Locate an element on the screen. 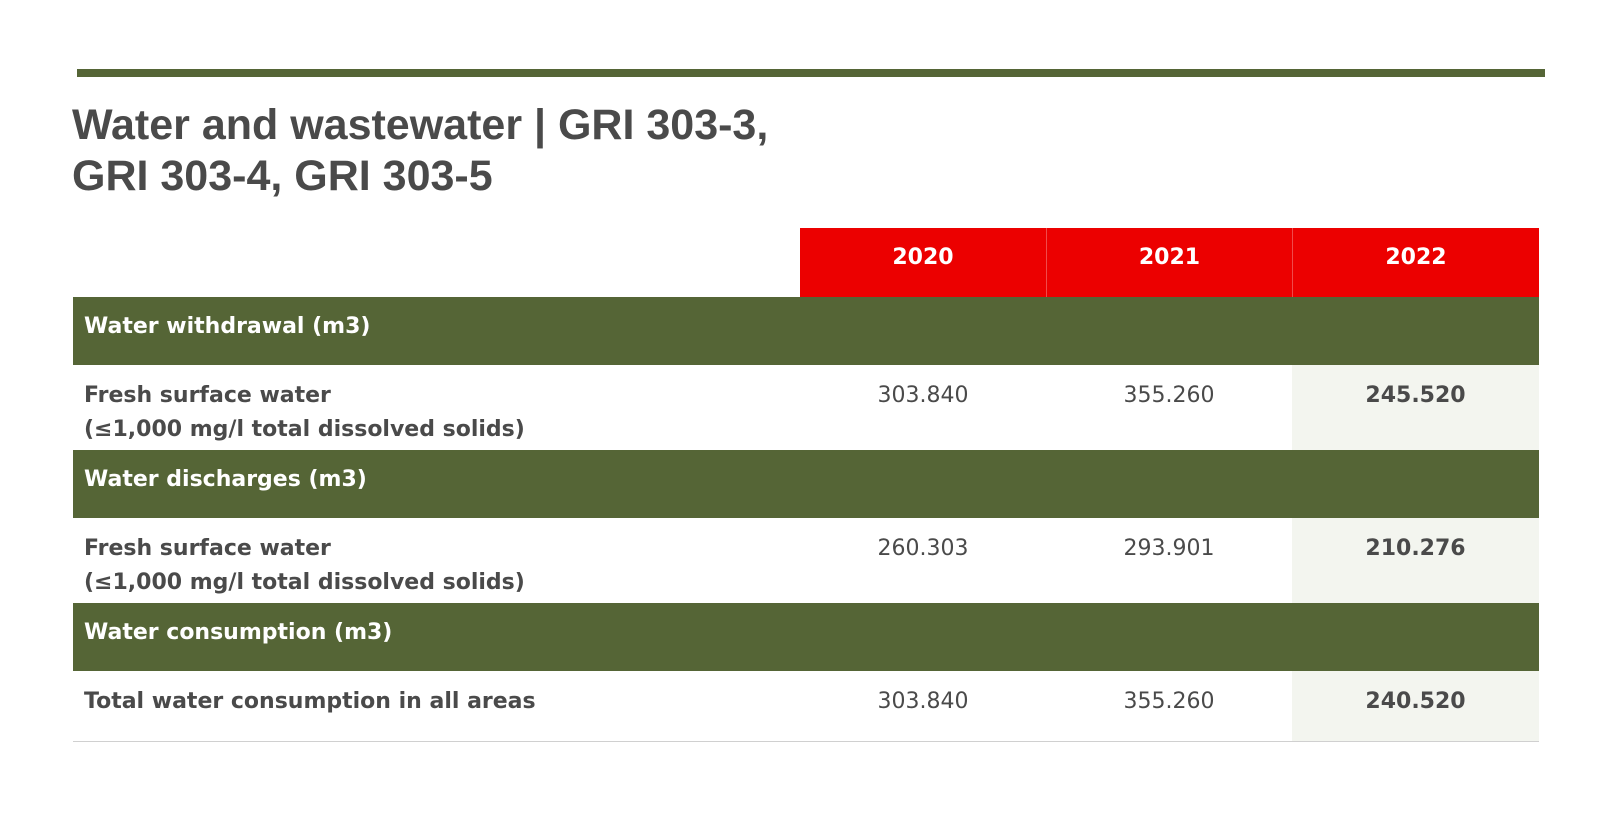 This screenshot has height=824, width=1600. page-title-line-1: Water and wastewater | GRI 303-3, is located at coordinates (420, 125).